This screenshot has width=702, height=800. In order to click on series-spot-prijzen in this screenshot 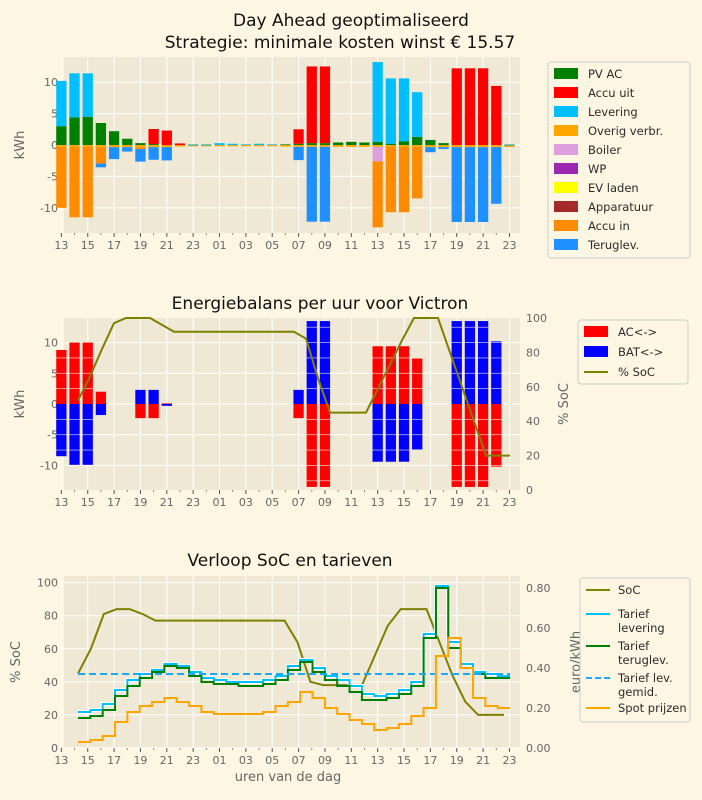, I will do `click(294, 690)`.